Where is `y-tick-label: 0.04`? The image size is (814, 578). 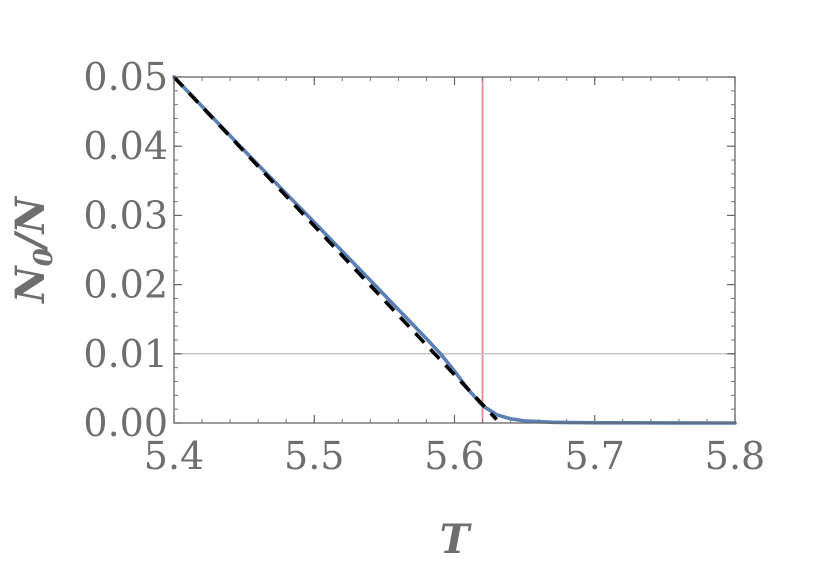
y-tick-label: 0.04 is located at coordinates (125, 146).